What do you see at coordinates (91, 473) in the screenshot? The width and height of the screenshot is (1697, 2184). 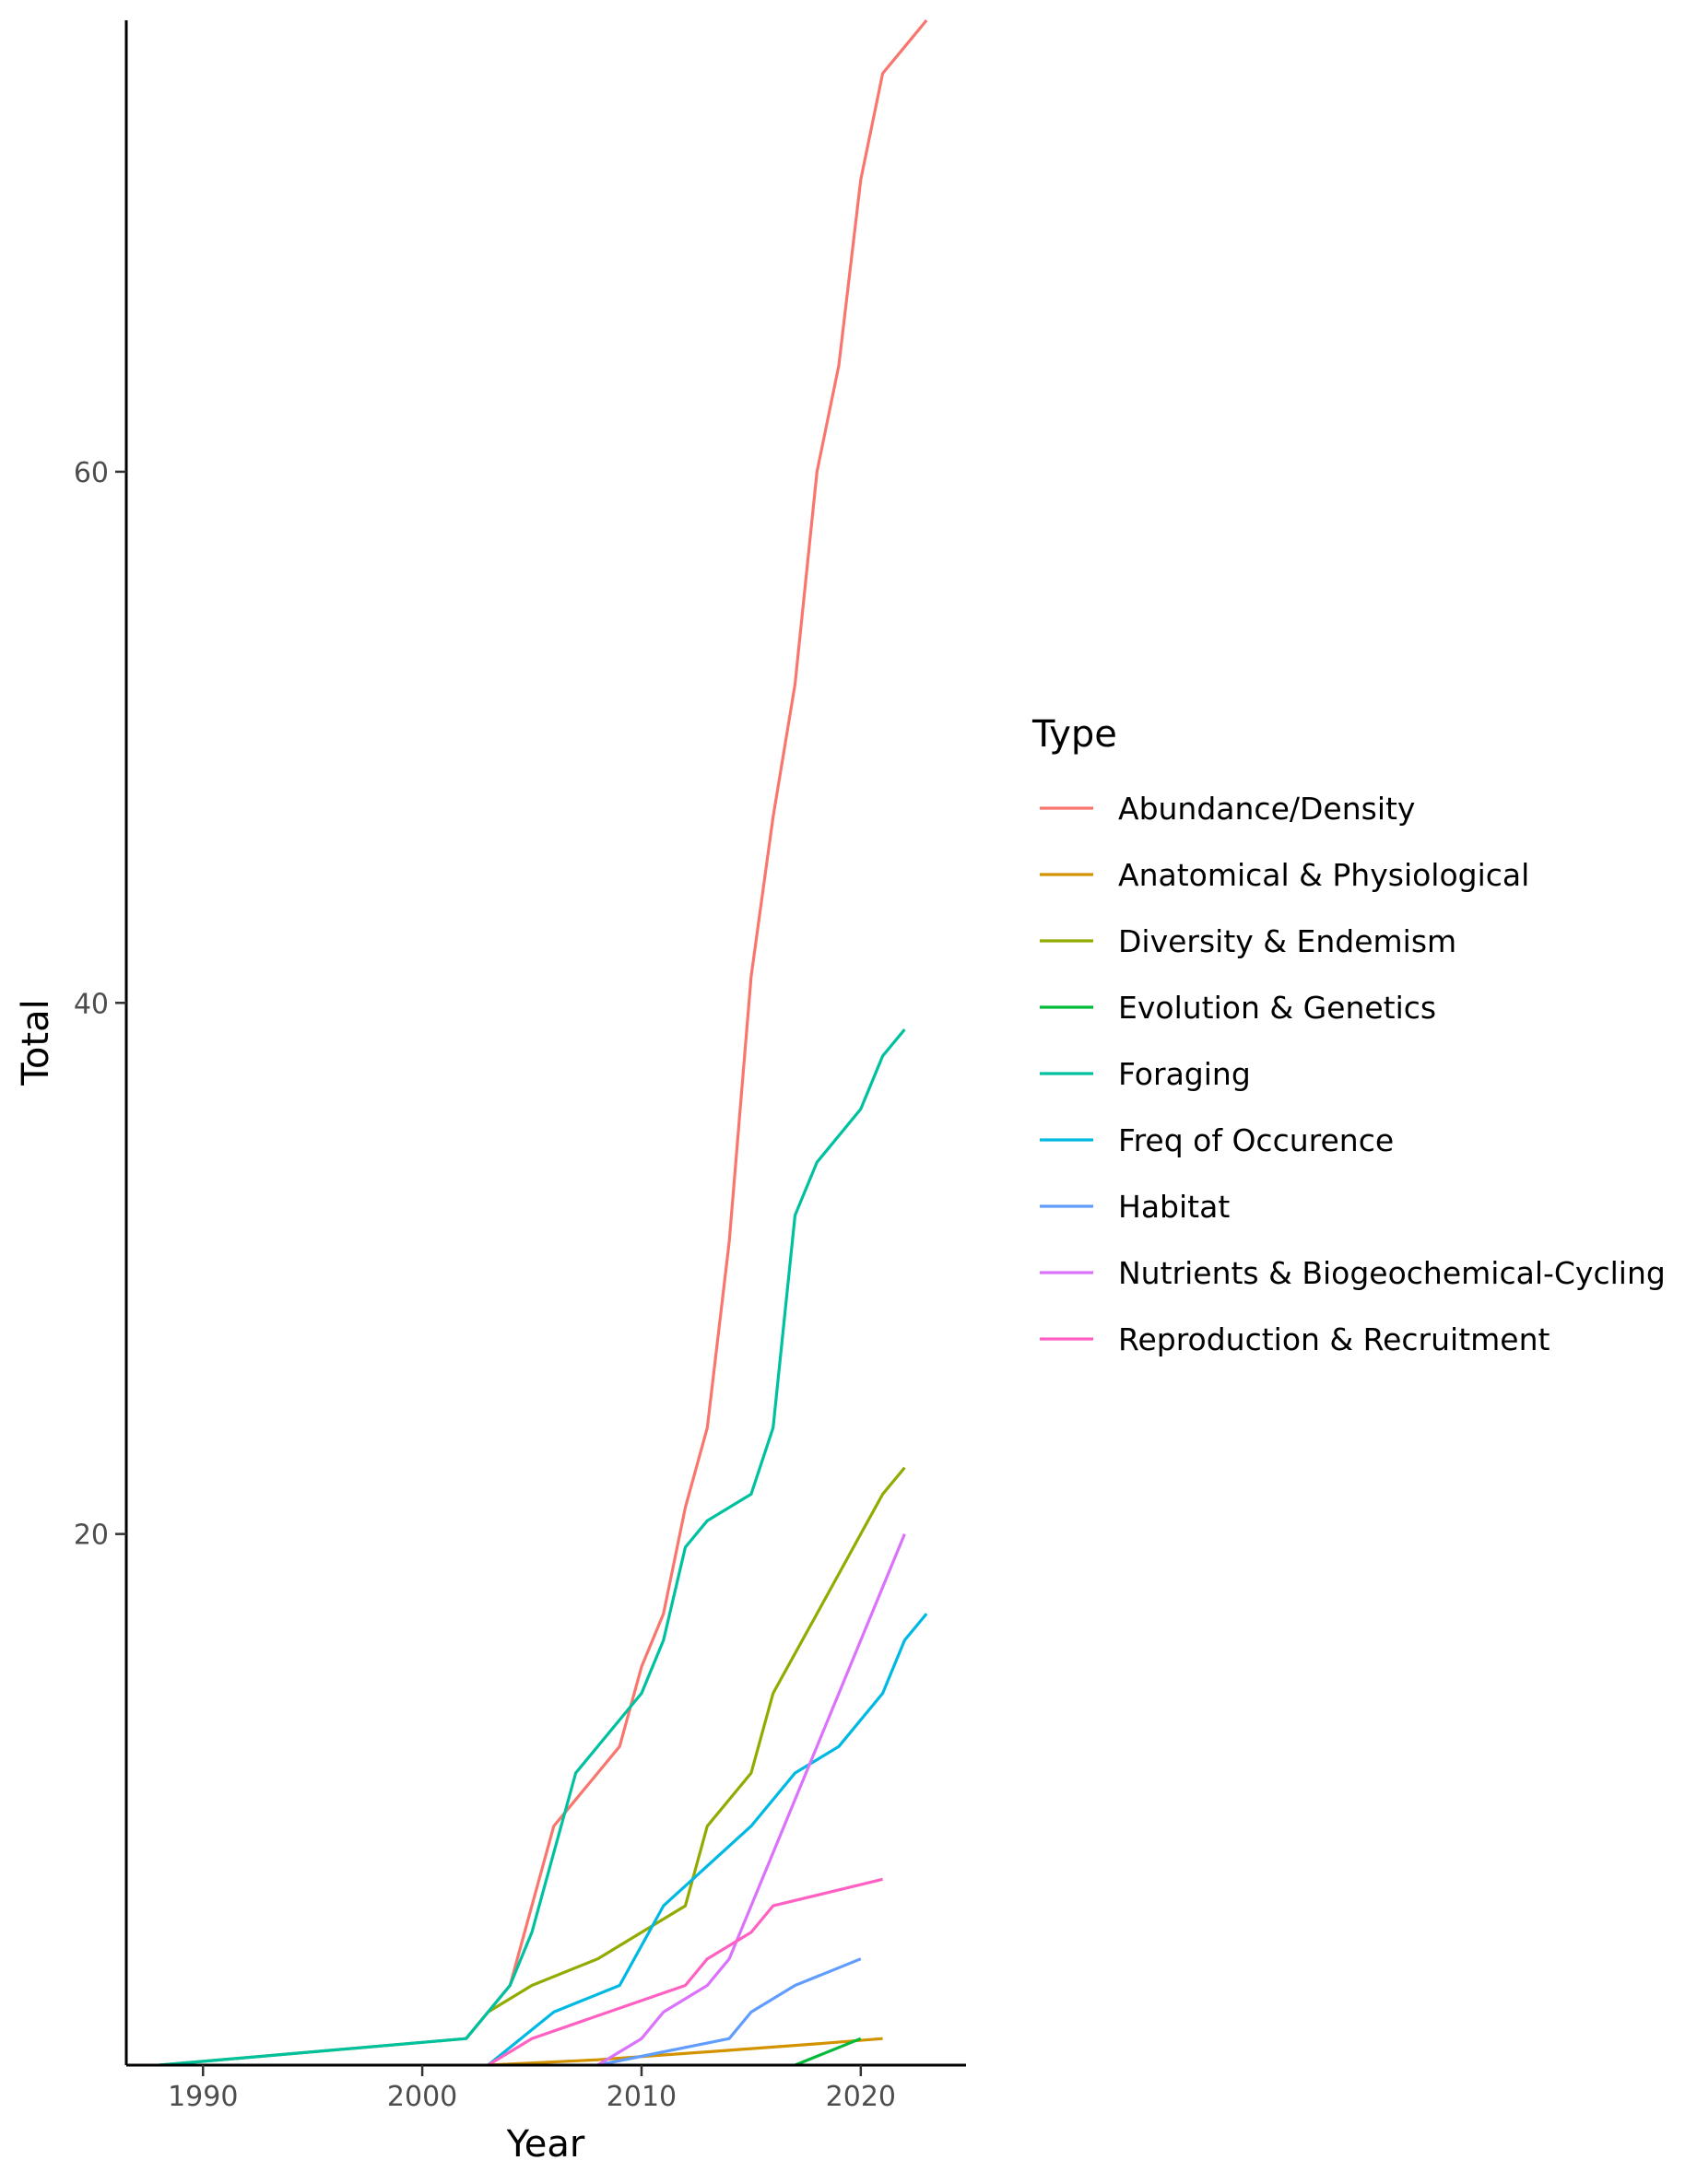 I see `y-tick-label: 60` at bounding box center [91, 473].